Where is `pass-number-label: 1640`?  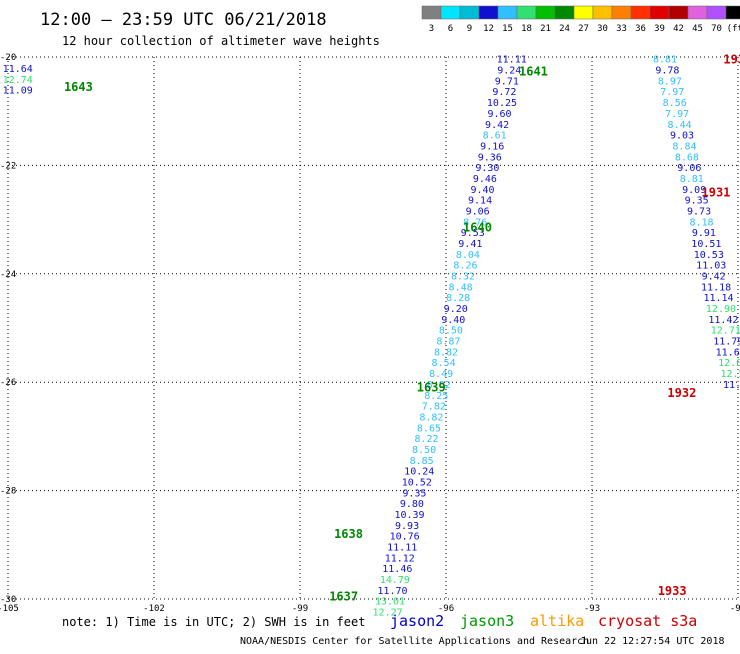 pass-number-label: 1640 is located at coordinates (477, 228).